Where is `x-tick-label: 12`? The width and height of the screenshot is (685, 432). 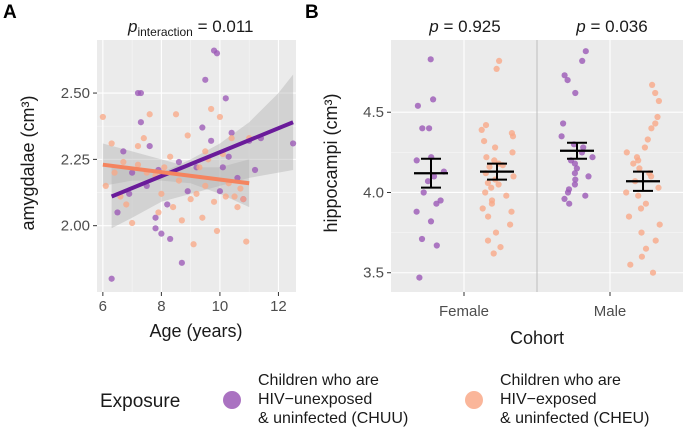 x-tick-label: 12 is located at coordinates (278, 306).